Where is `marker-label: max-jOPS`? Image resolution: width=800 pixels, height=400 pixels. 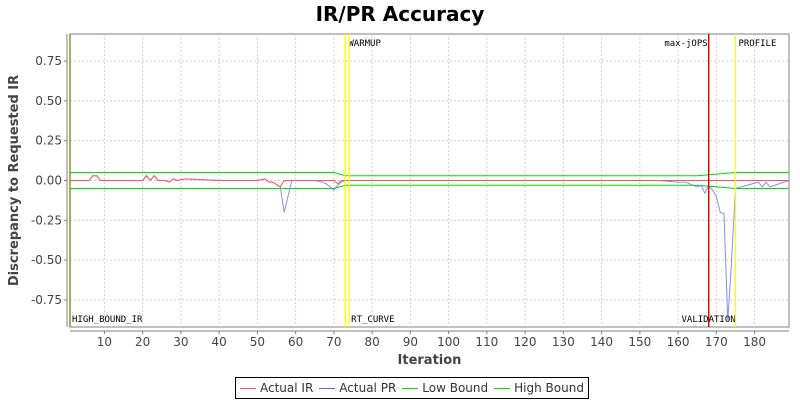 marker-label: max-jOPS is located at coordinates (685, 44).